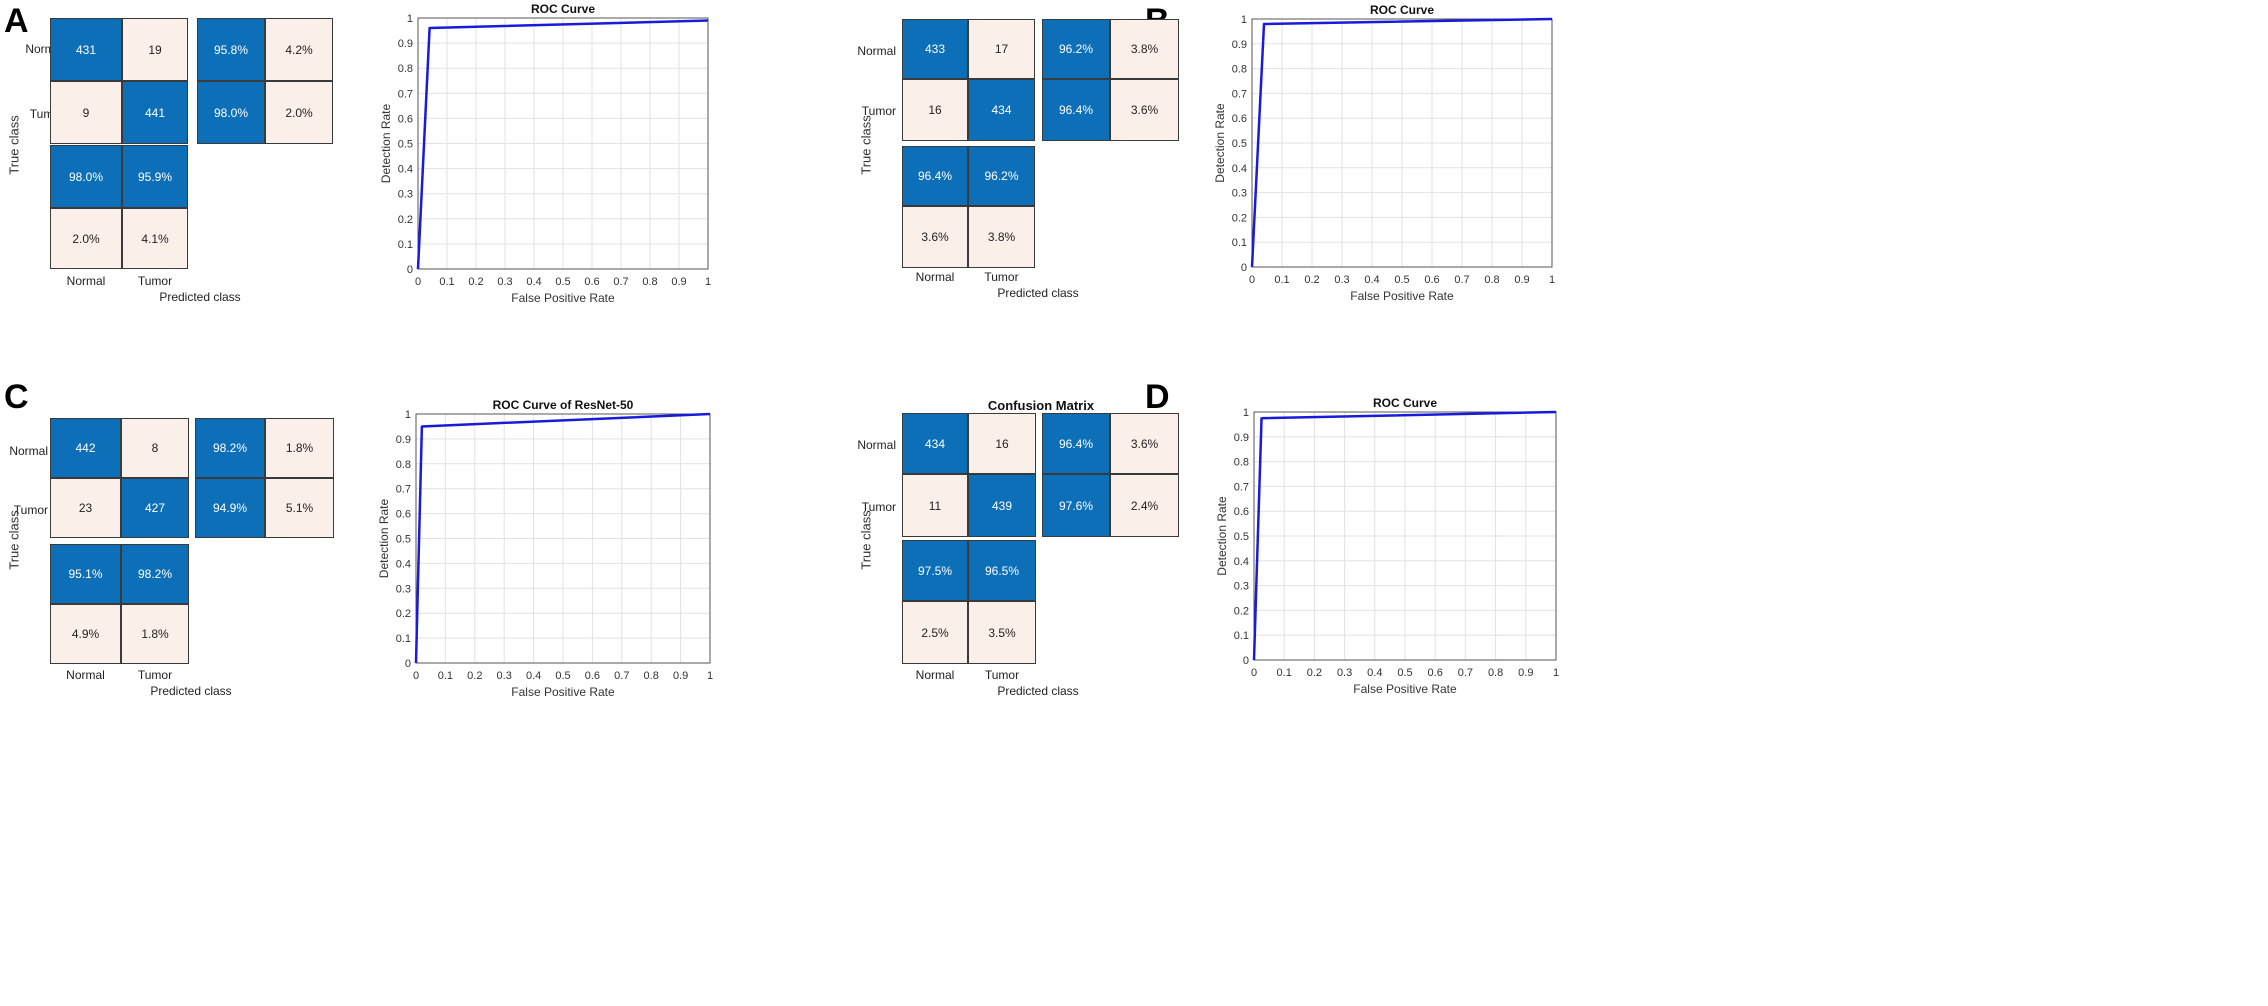  I want to click on col-summary-cell: 98.0%, so click(86, 176).